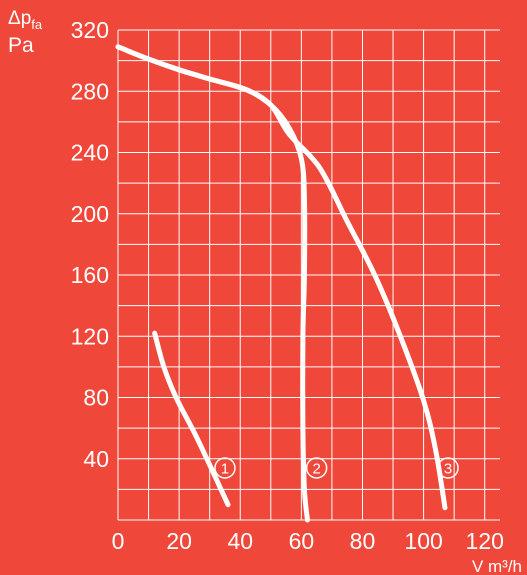 This screenshot has width=527, height=575. I want to click on curve-1-marker-circle, so click(225, 468).